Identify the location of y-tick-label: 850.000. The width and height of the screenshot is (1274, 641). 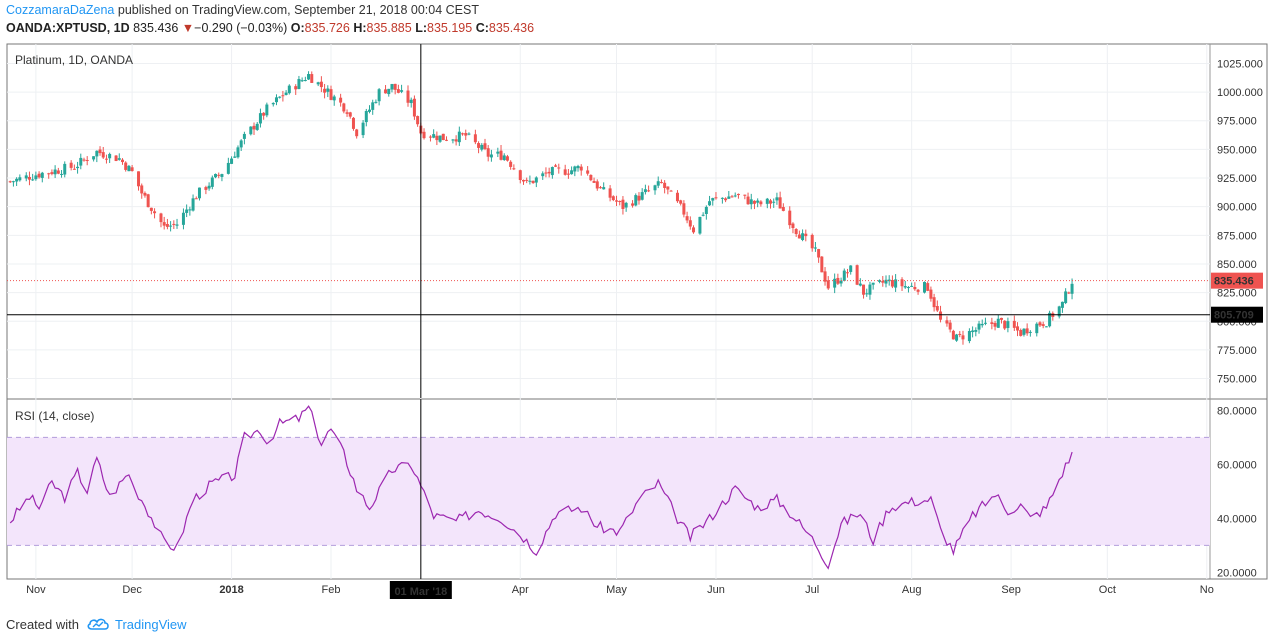
(1237, 265).